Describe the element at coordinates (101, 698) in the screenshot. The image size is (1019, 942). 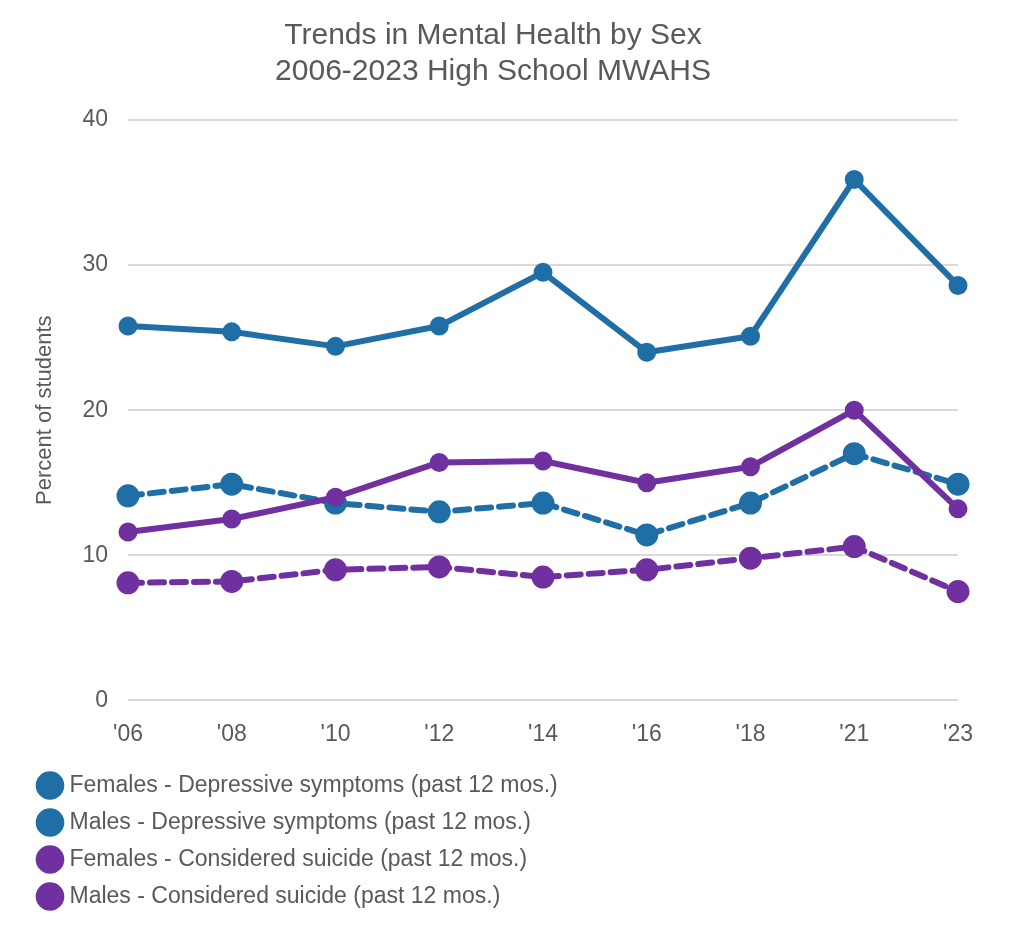
I see `y-tick-label: 0` at that location.